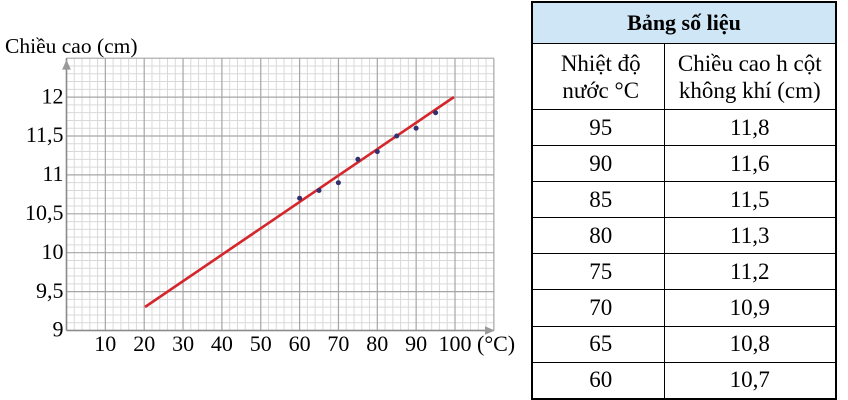 This screenshot has height=400, width=848. I want to click on svg-text: 10,5, so click(44, 212).